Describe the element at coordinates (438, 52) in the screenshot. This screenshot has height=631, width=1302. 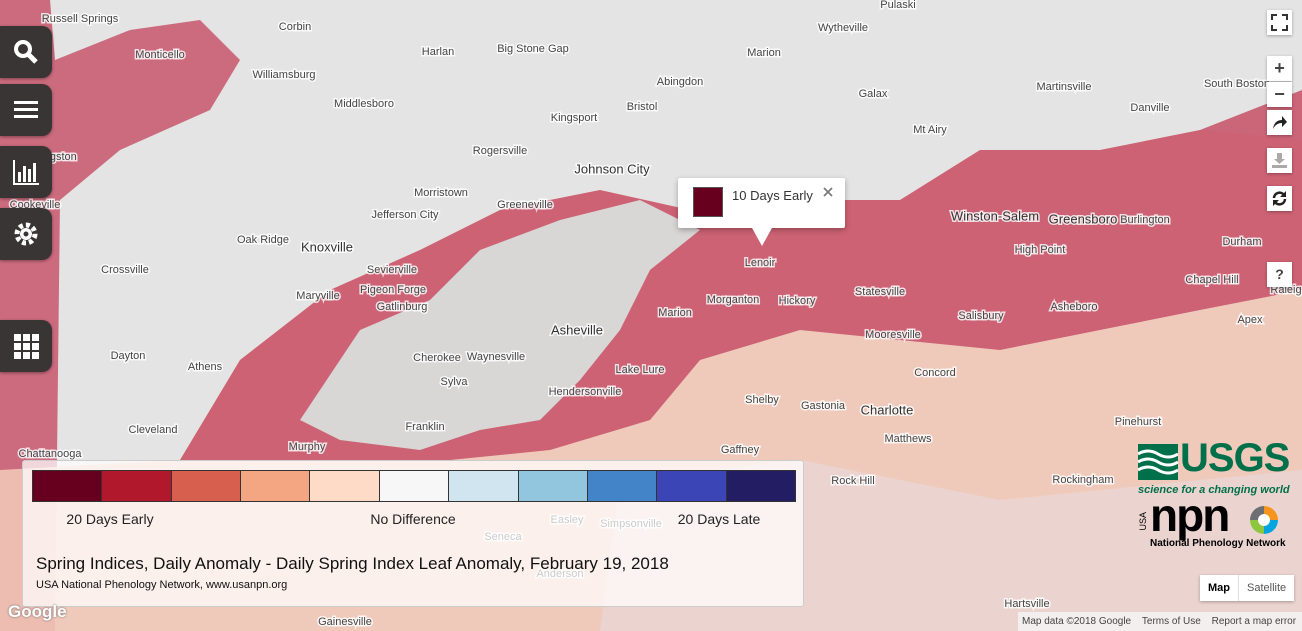
I see `place-label: Harlan` at that location.